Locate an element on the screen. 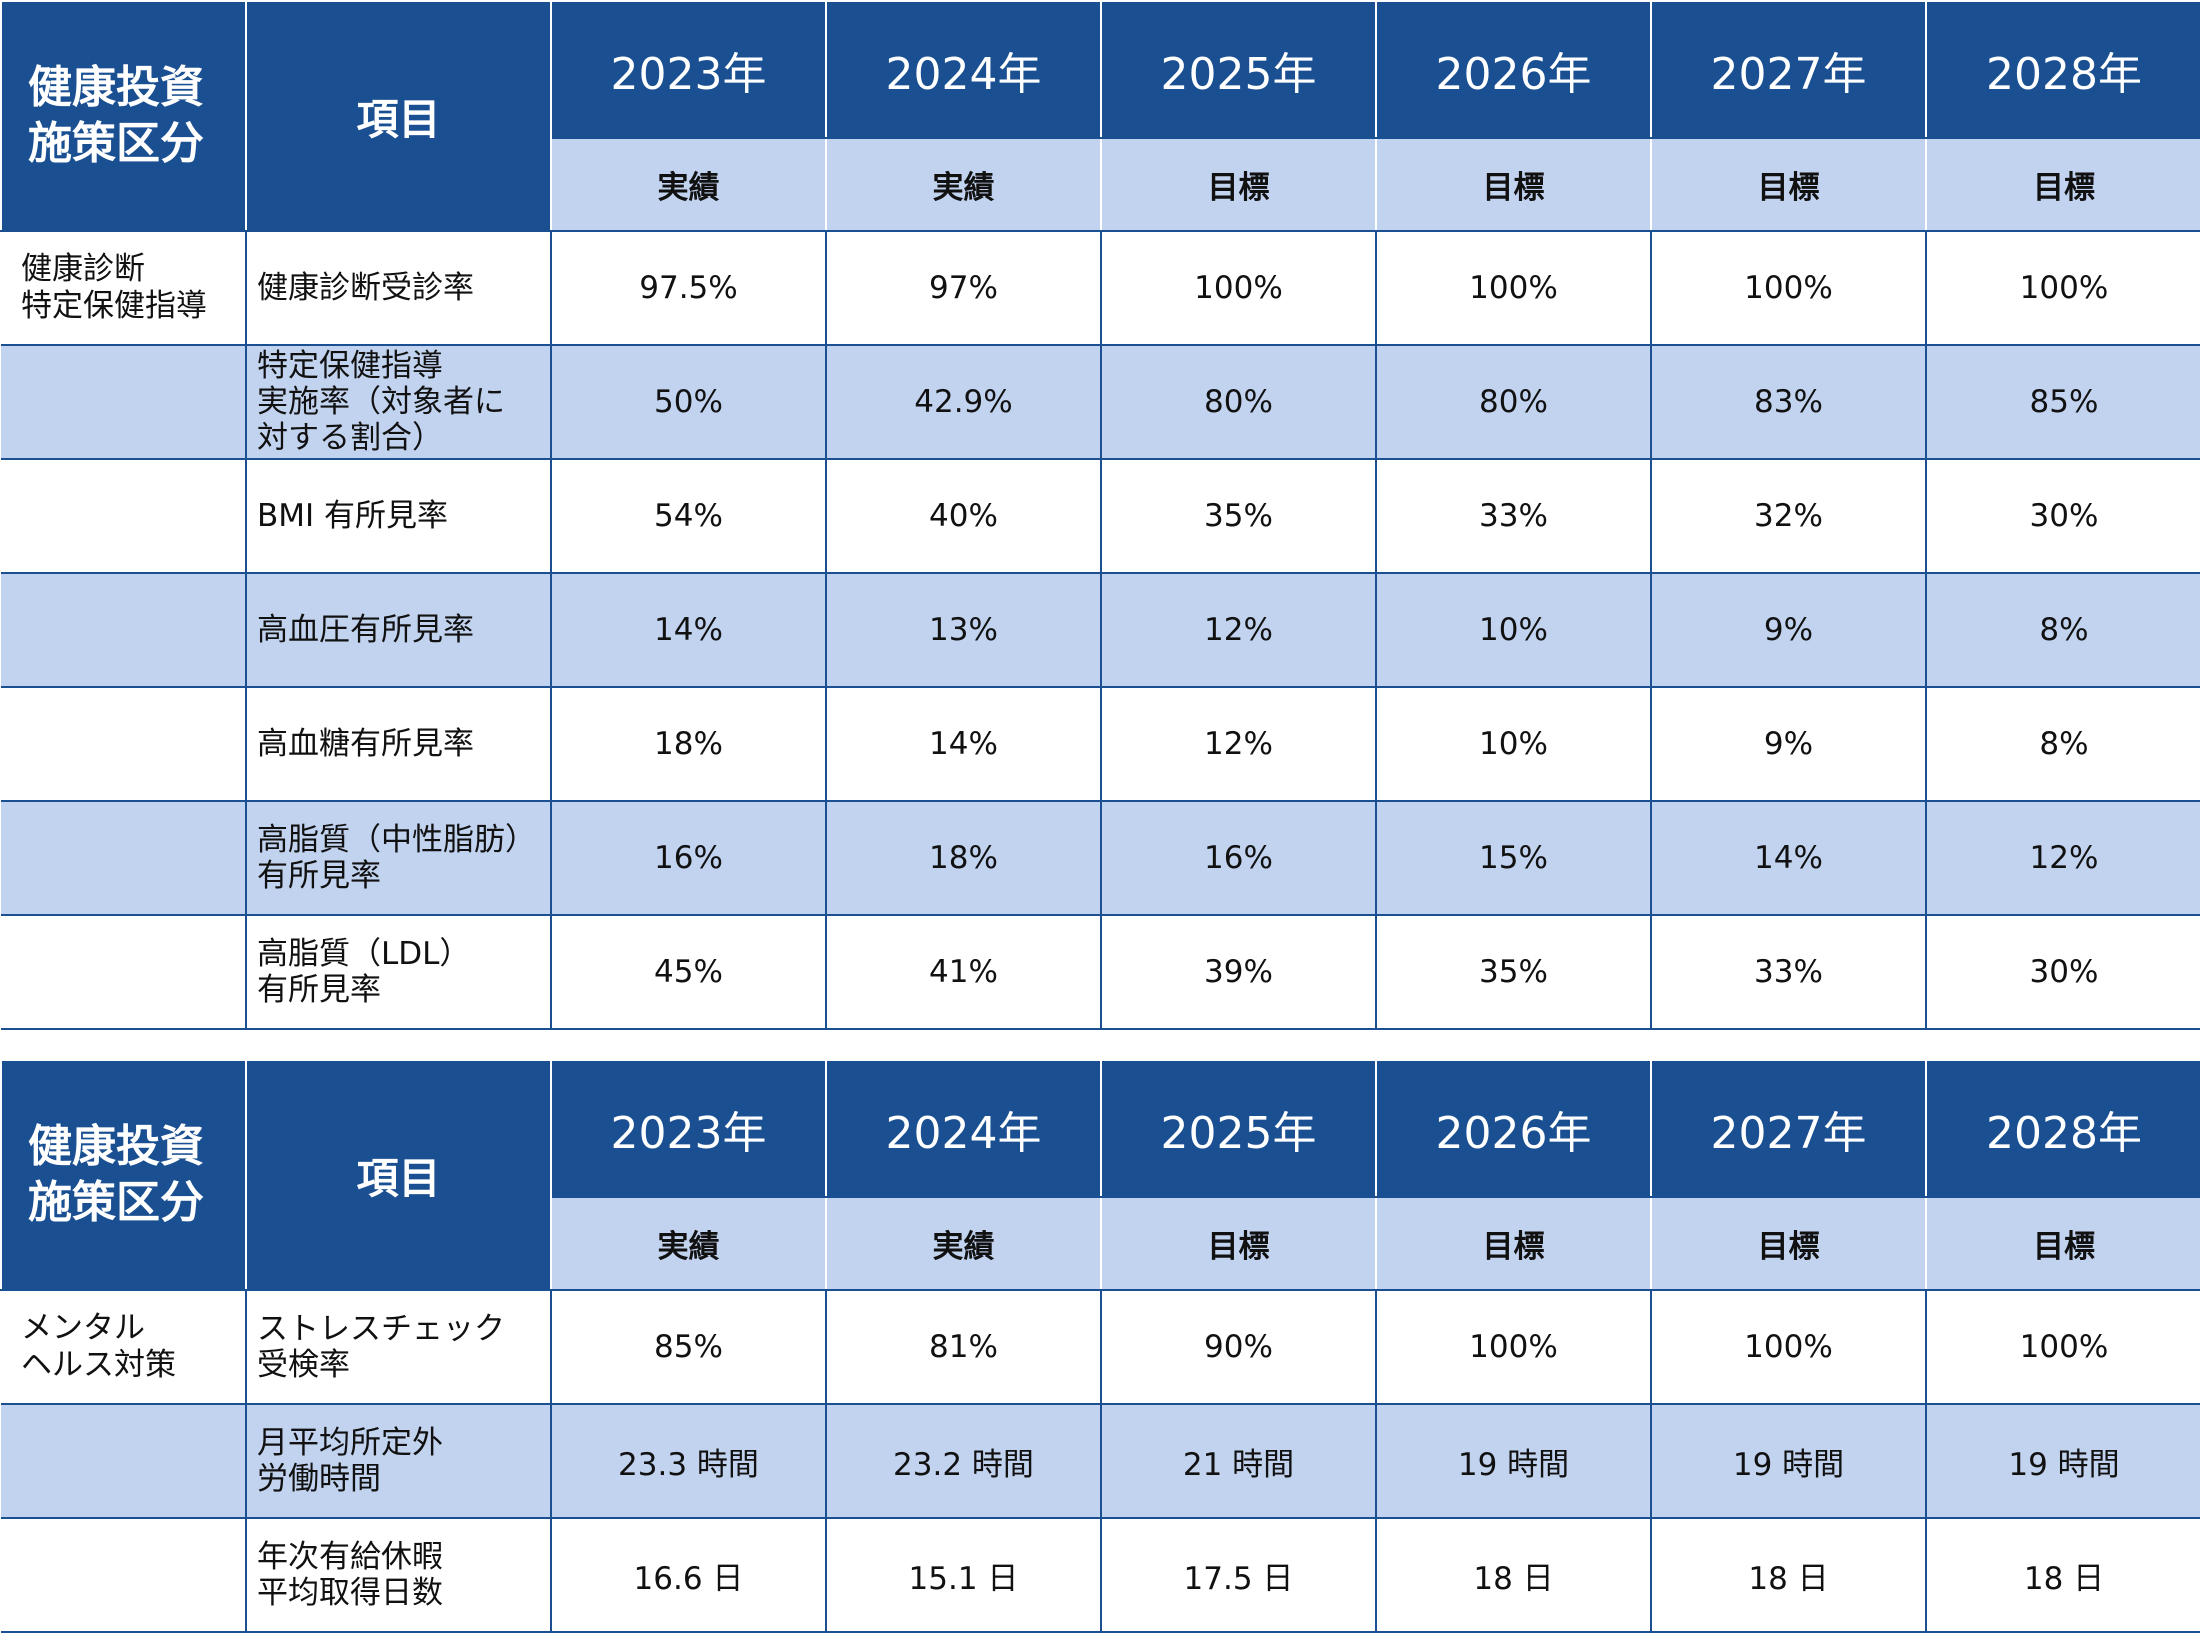 This screenshot has height=1633, width=2200. item-header: 項目 is located at coordinates (398, 116).